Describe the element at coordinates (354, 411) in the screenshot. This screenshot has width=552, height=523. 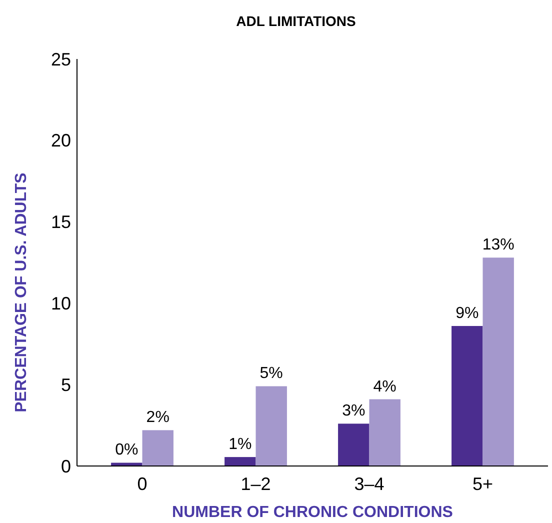
I see `data-label: 3%` at that location.